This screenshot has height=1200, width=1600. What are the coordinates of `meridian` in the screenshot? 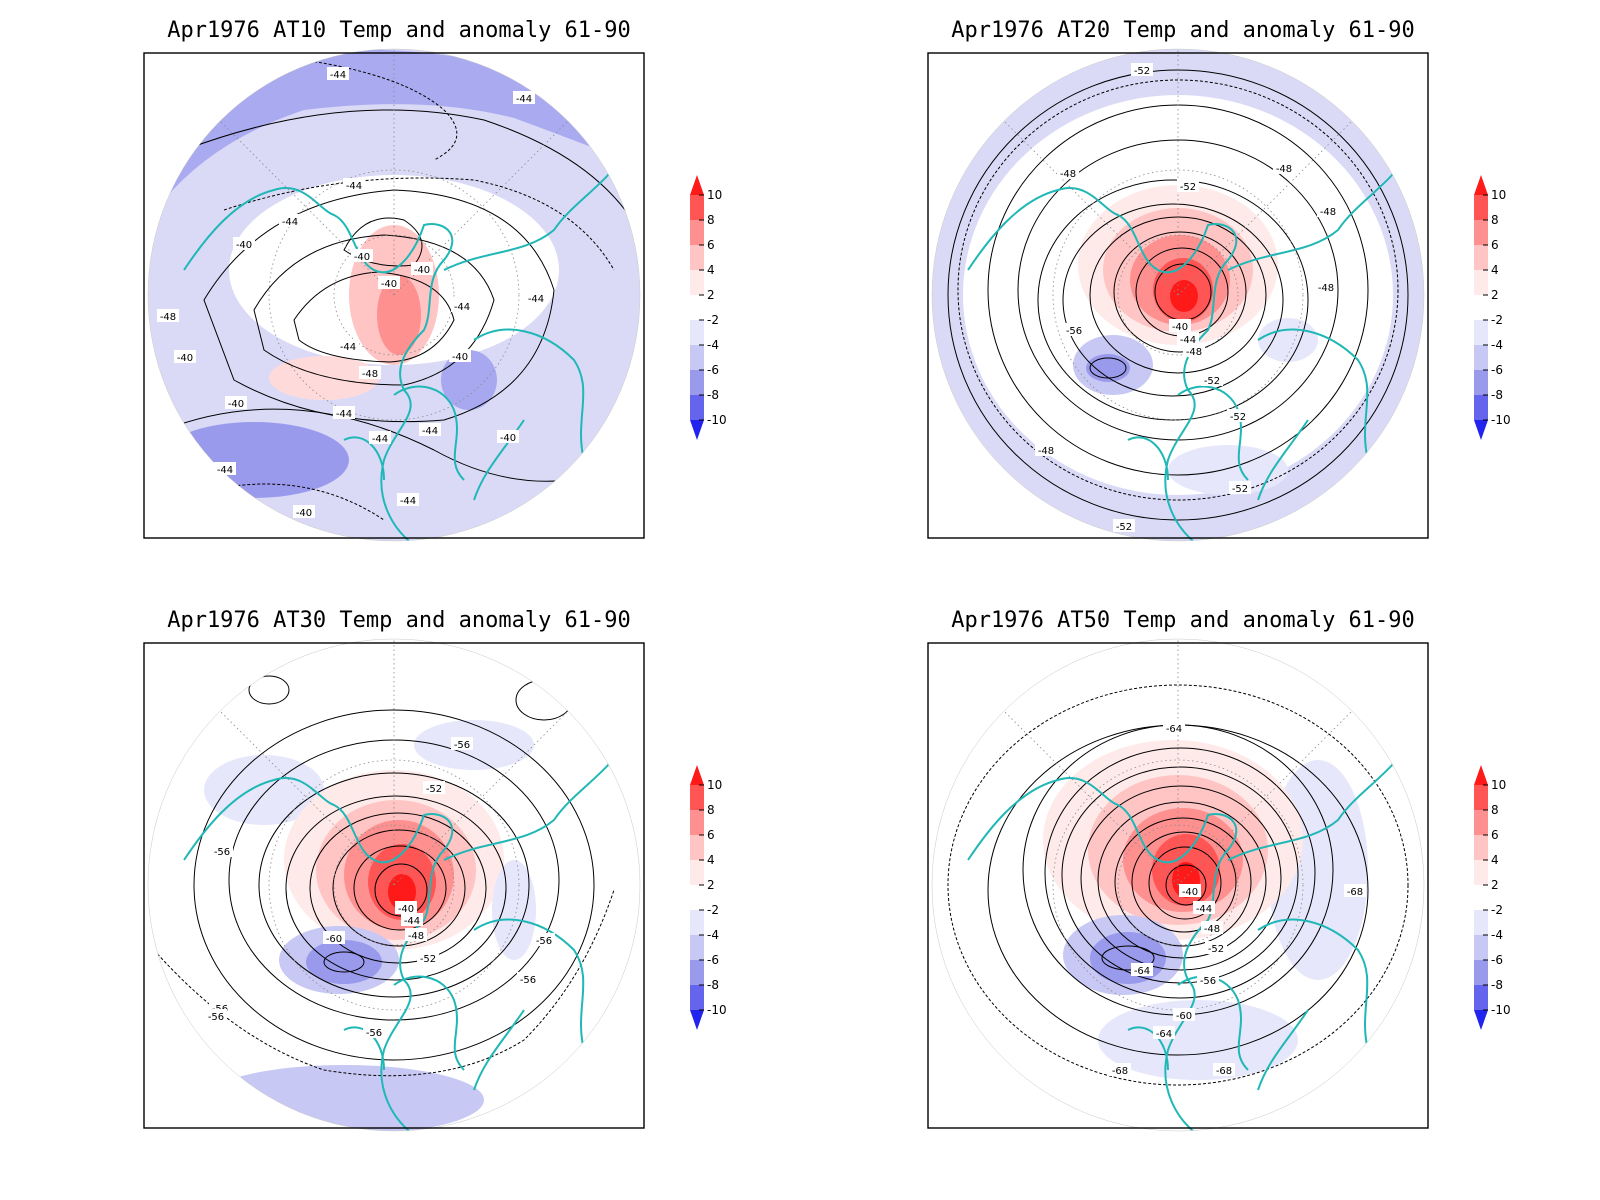 It's located at (1091, 798).